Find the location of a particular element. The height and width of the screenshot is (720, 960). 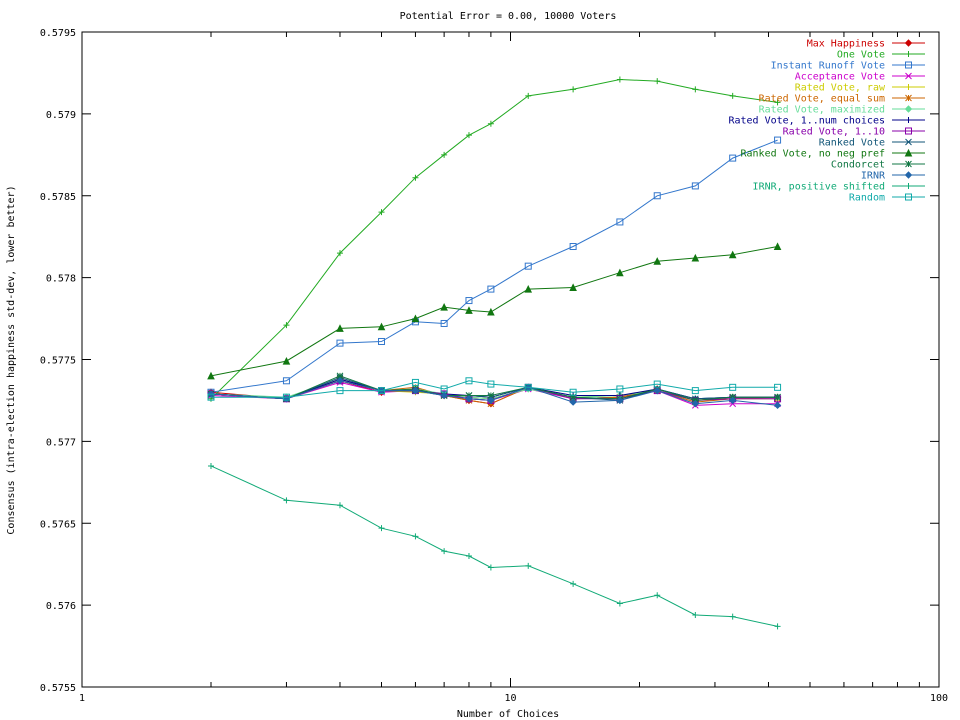

chart-title: Potential Error = 0.00, 10000 Voters is located at coordinates (508, 16).